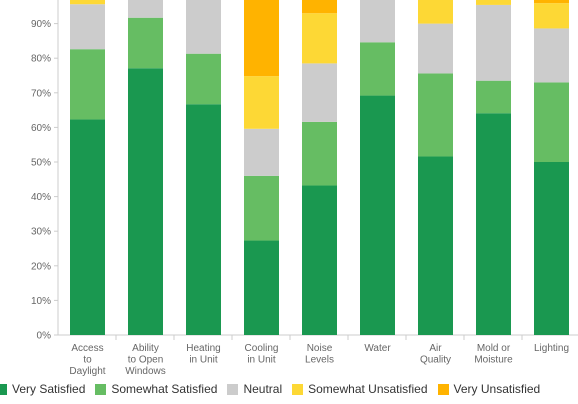 The image size is (578, 404). Describe the element at coordinates (41, 163) in the screenshot. I see `y-tick-label: 50%` at that location.